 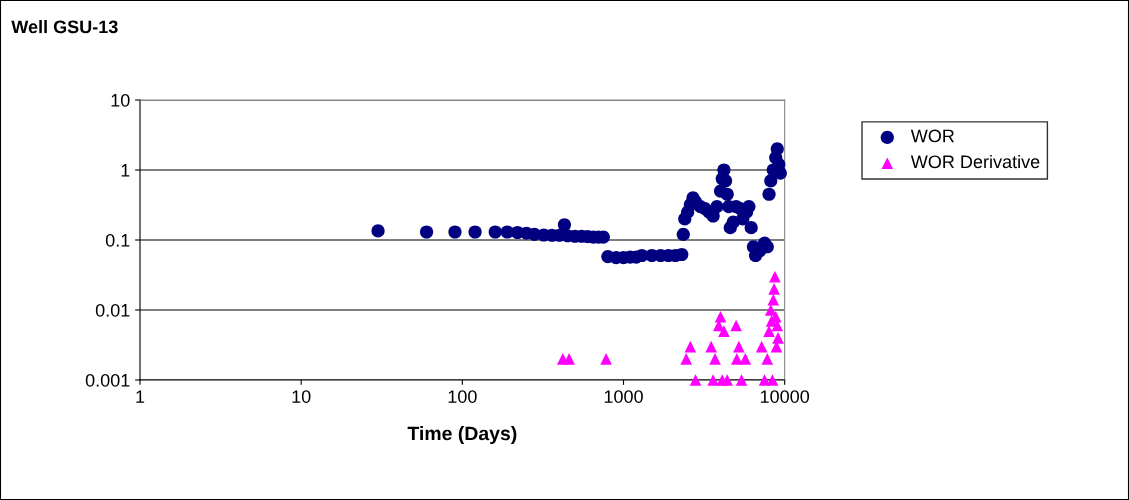 What do you see at coordinates (462, 396) in the screenshot?
I see `x-tick-label: 100` at bounding box center [462, 396].